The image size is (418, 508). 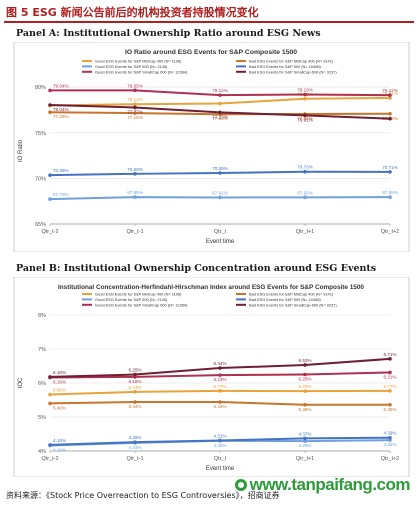 I want to click on panel-a-data-label-4-2: 79.12%, so click(x=220, y=90).